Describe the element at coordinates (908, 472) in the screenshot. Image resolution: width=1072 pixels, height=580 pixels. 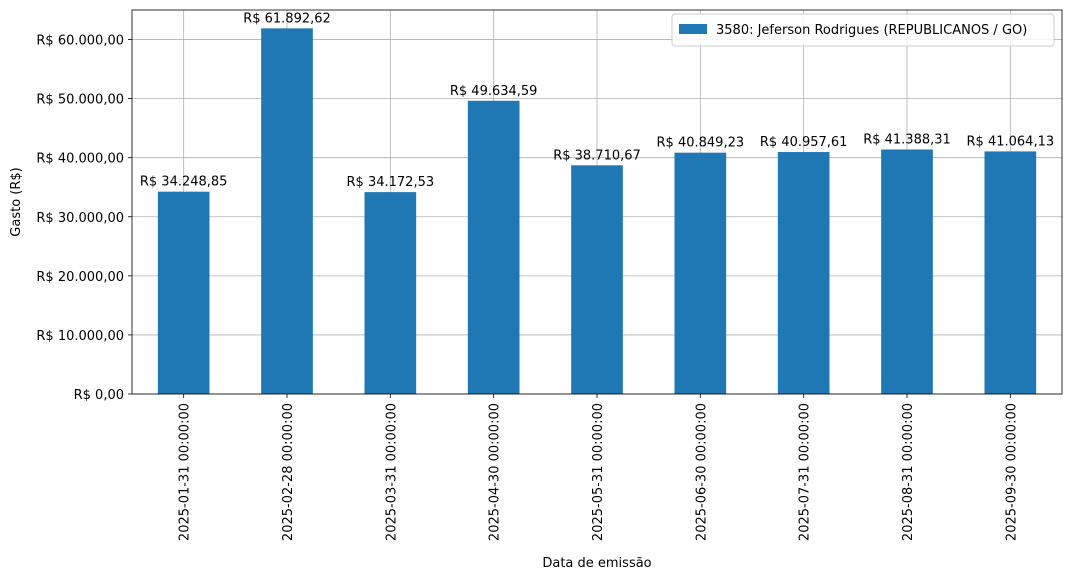
I see `x-tick-label: 2025-08-31 00:00:00` at that location.